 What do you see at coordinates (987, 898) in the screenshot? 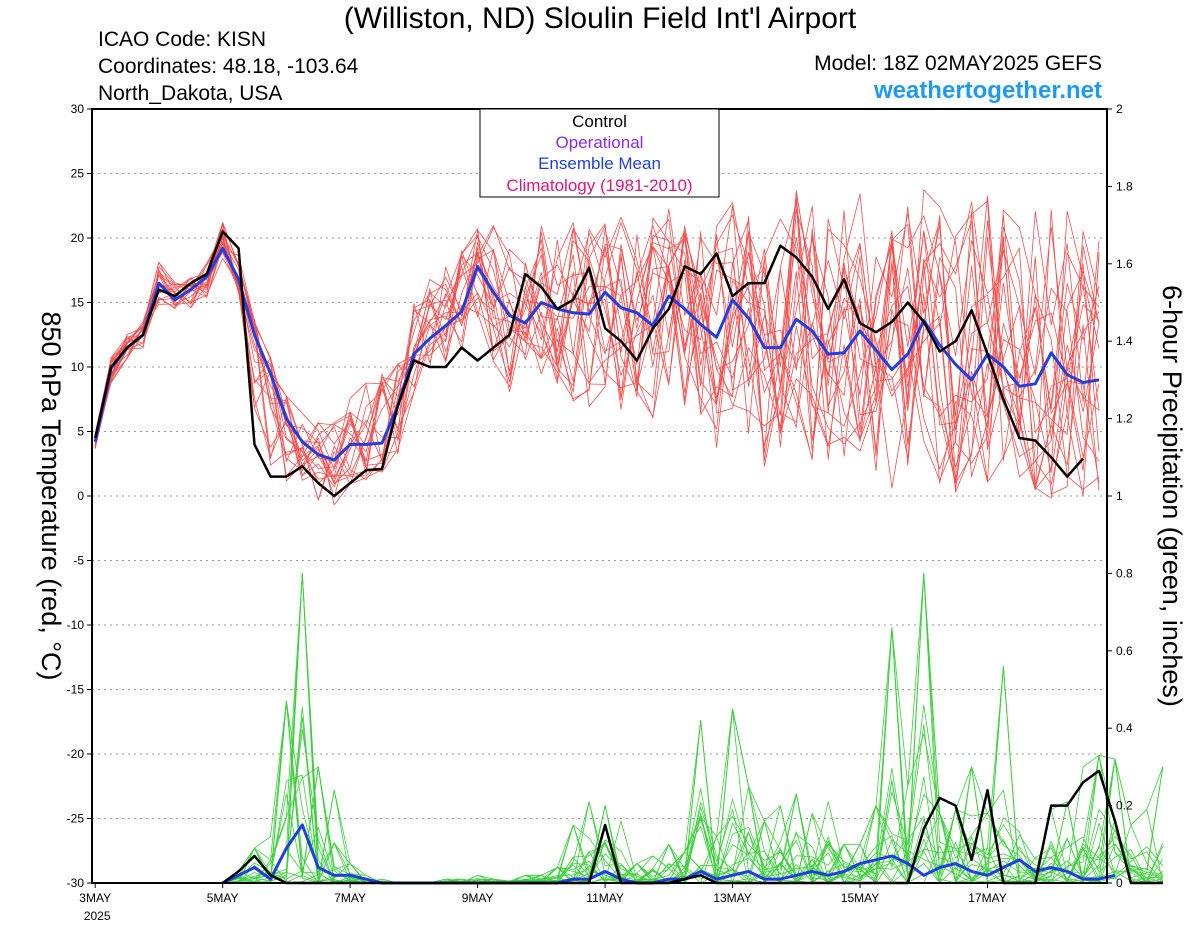
I see `x-tick-label: 17MAY` at bounding box center [987, 898].